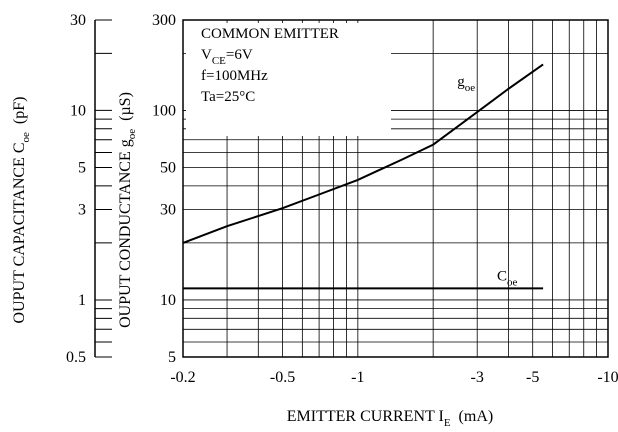 This screenshot has height=432, width=618. What do you see at coordinates (182, 377) in the screenshot?
I see `x-tick-label: -0.2` at bounding box center [182, 377].